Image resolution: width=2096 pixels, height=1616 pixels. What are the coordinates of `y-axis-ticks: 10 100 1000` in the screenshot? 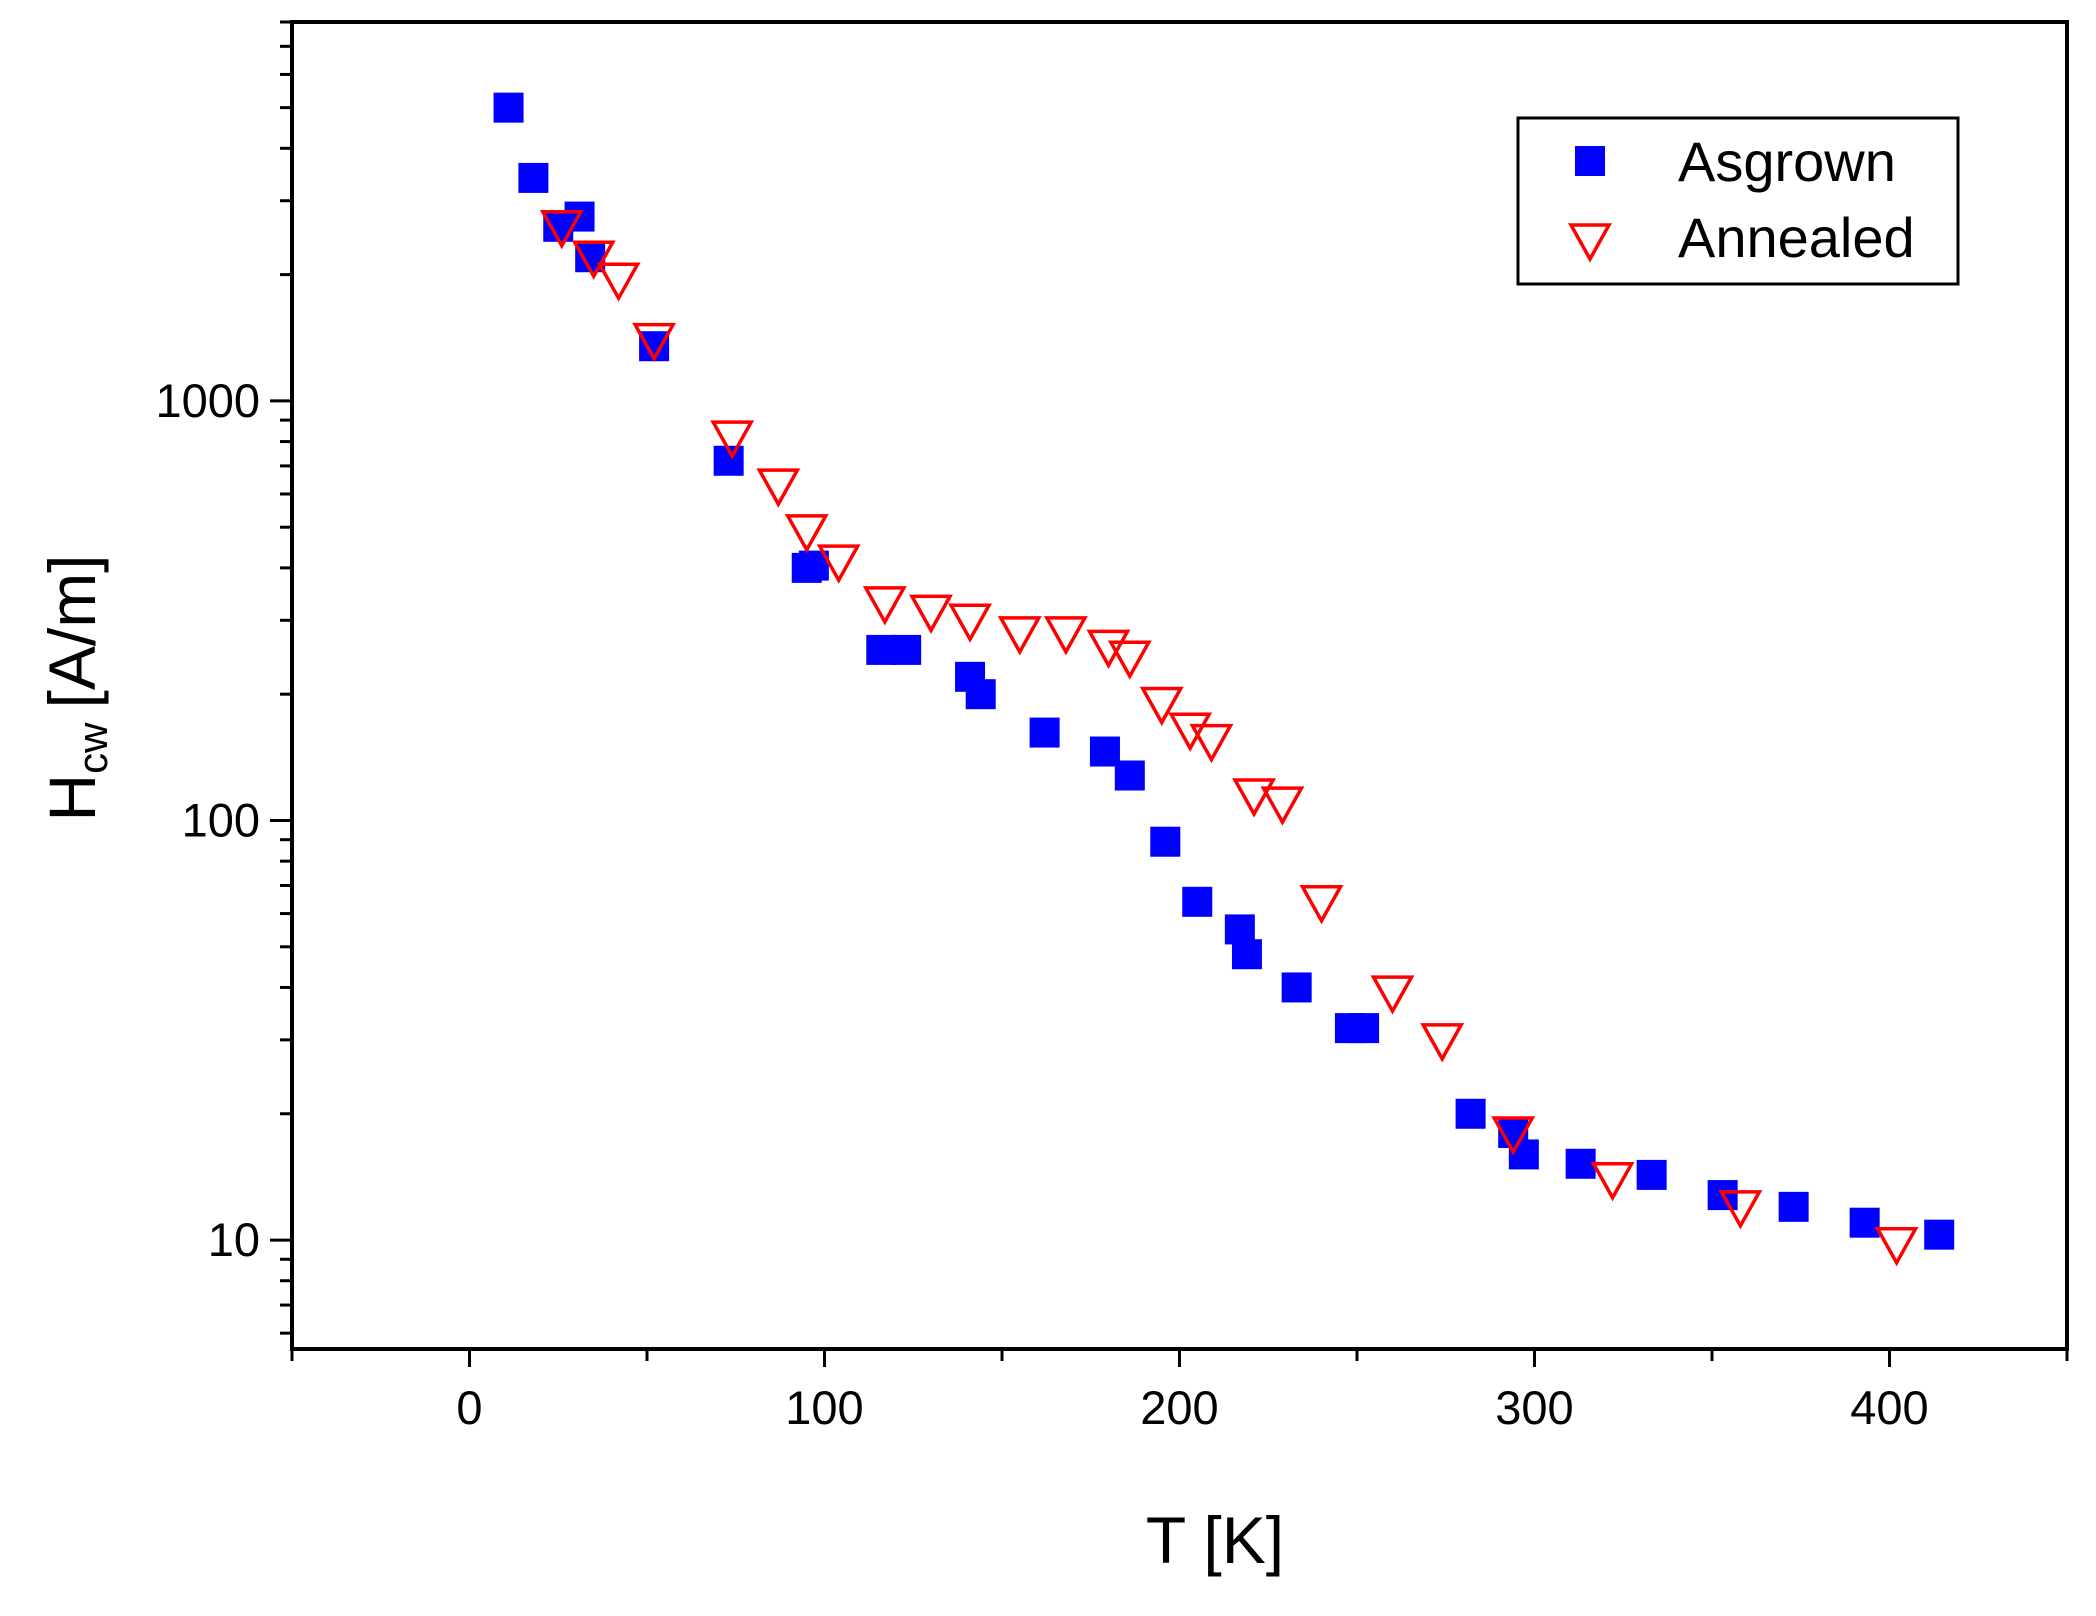 It's located at (223, 677).